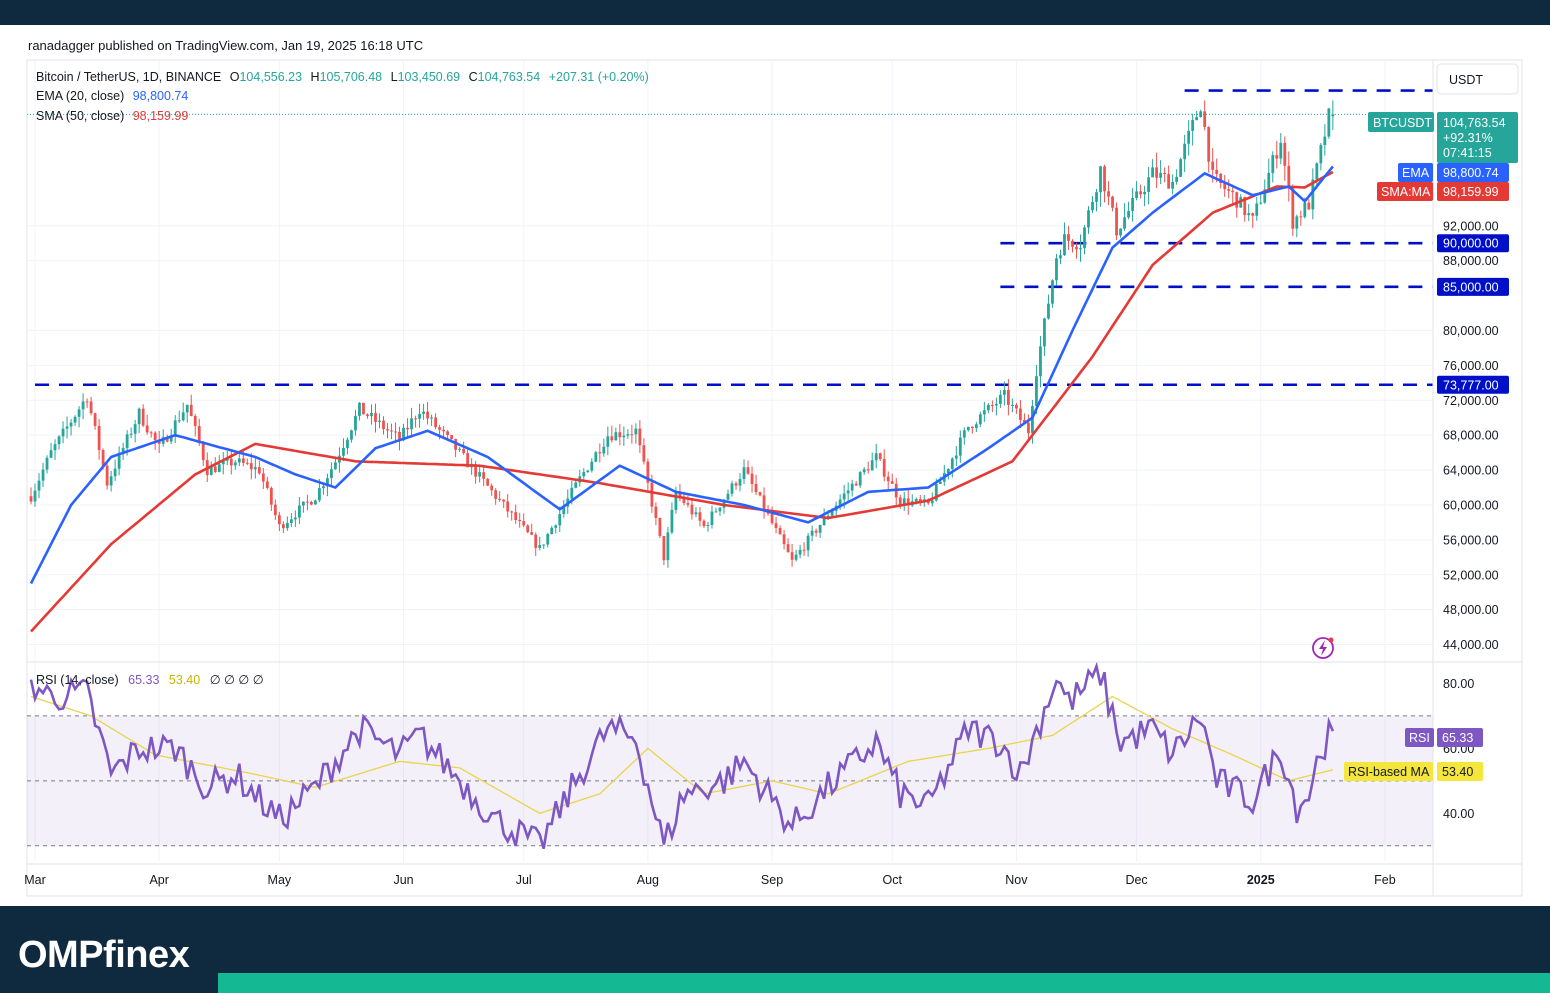 This screenshot has height=993, width=1550. What do you see at coordinates (473, 77) in the screenshot?
I see `legend-close-label: C` at bounding box center [473, 77].